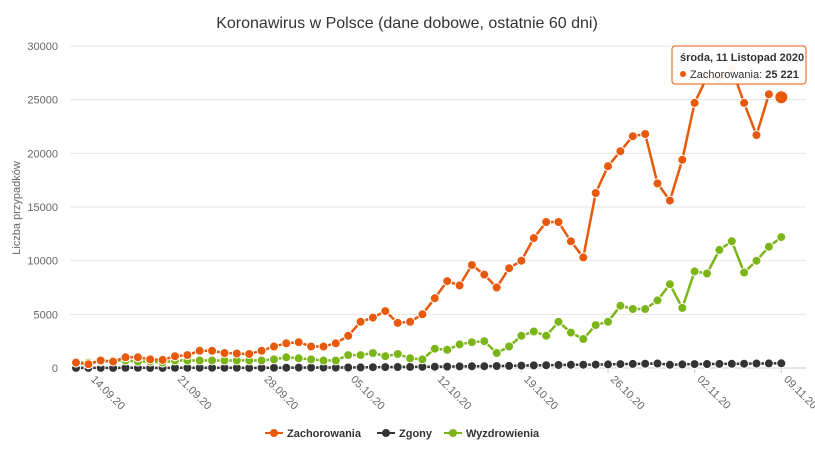  What do you see at coordinates (492, 434) in the screenshot?
I see `legend-item-wyzdrowienia: Wyzdrowienia` at bounding box center [492, 434].